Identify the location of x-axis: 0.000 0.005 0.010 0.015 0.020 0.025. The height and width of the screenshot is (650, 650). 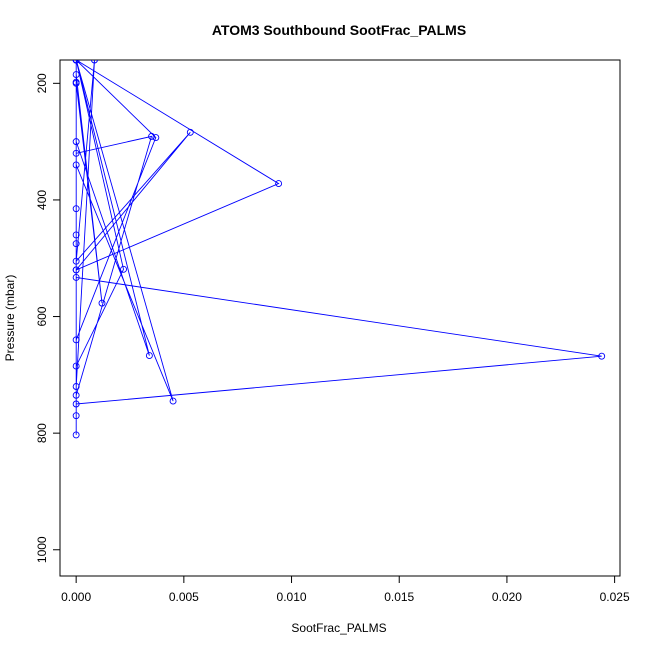
(345, 590).